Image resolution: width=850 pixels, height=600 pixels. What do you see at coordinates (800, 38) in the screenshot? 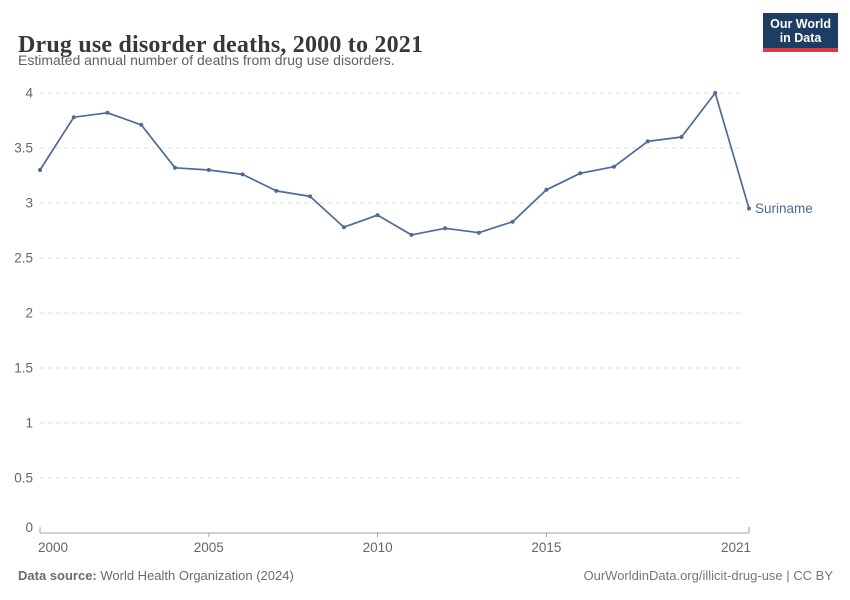
I see `owid-logo-line2: in Data` at bounding box center [800, 38].